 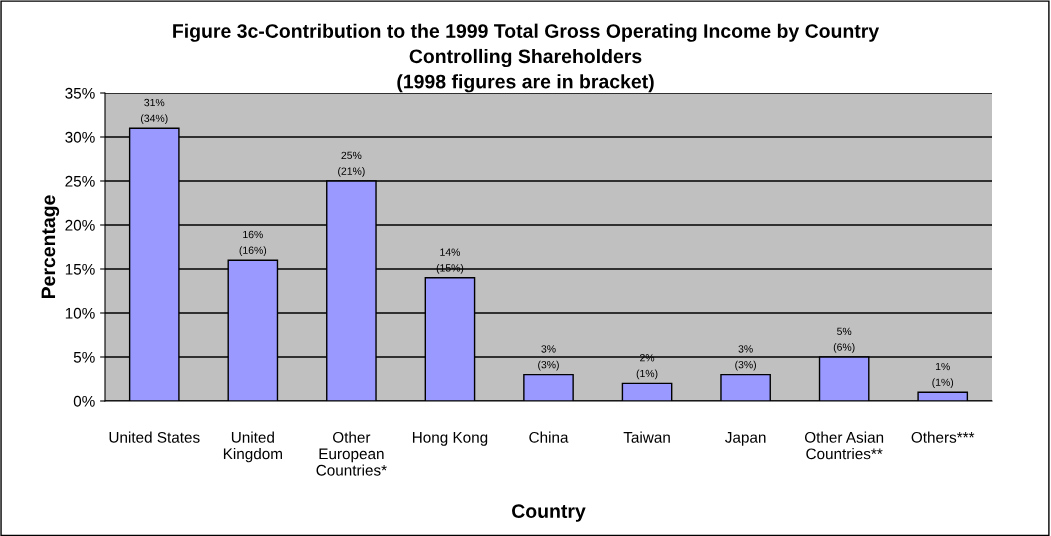 I want to click on y-tick-label: 5%, so click(x=84, y=357).